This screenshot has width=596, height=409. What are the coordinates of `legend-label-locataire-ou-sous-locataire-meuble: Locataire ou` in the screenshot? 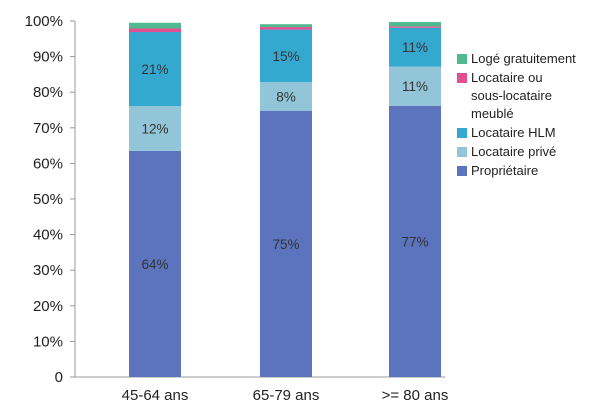 It's located at (507, 77).